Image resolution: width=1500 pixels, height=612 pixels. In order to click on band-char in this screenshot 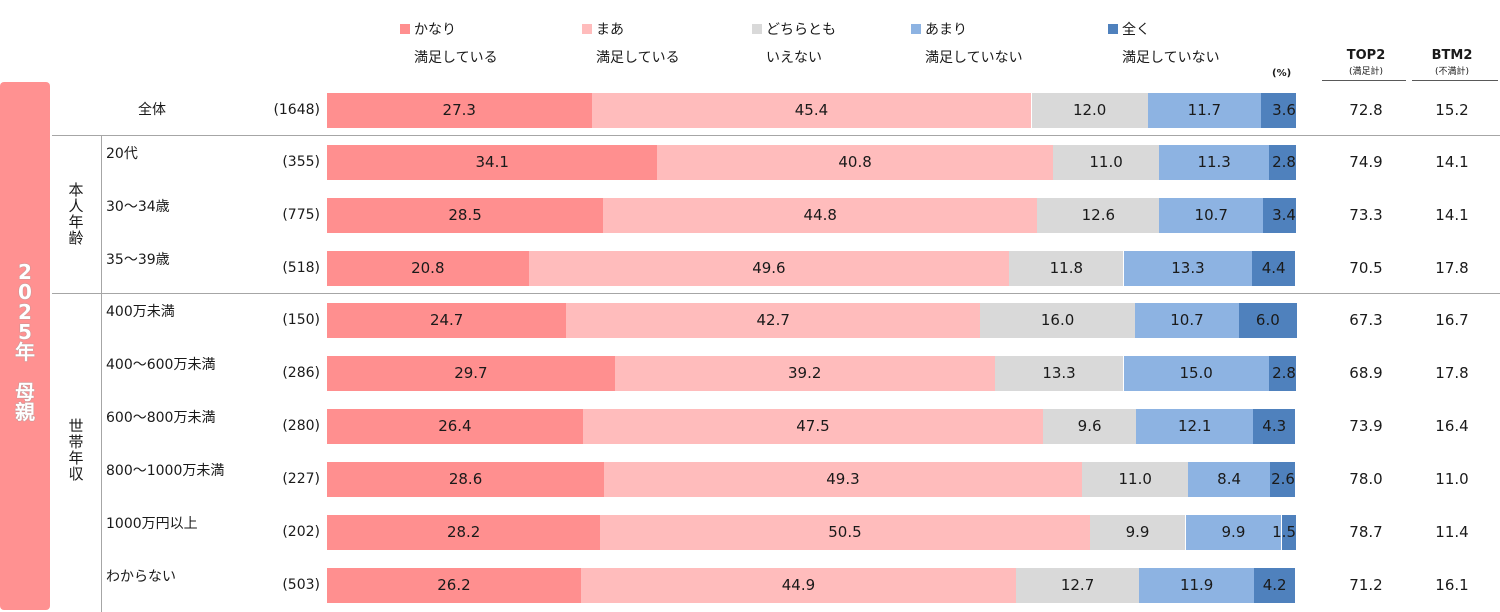, I will do `click(25, 372)`.